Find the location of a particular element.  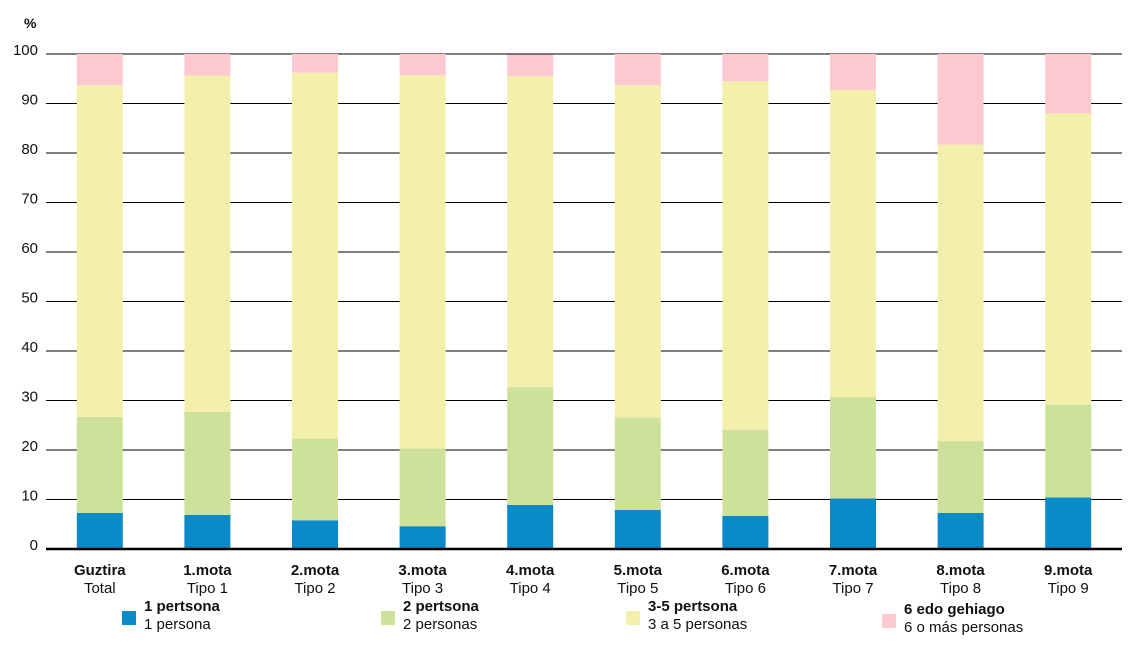

x-tick-label-secondary: Tipo 7 is located at coordinates (852, 588).